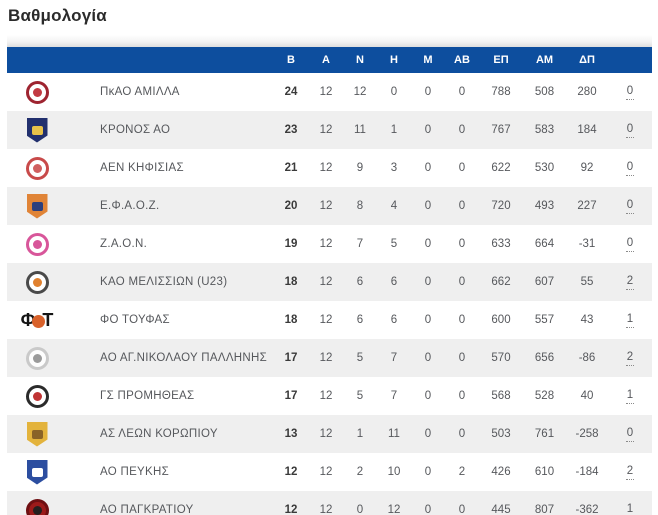 This screenshot has width=658, height=515. I want to click on team-name: ΚΡΟΝΟΣ ΑΟ, so click(170, 130).